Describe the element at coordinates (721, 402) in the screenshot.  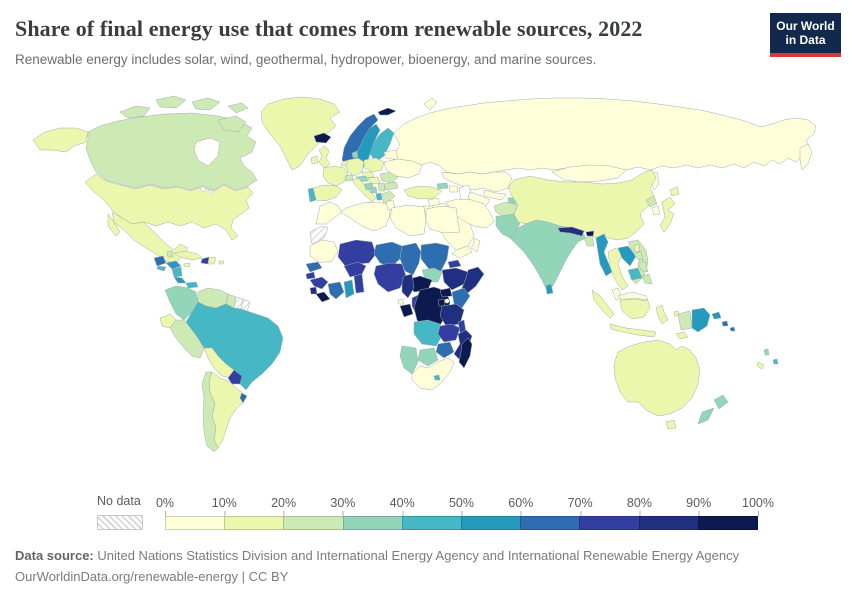
I see `country-new-zealand-north` at that location.